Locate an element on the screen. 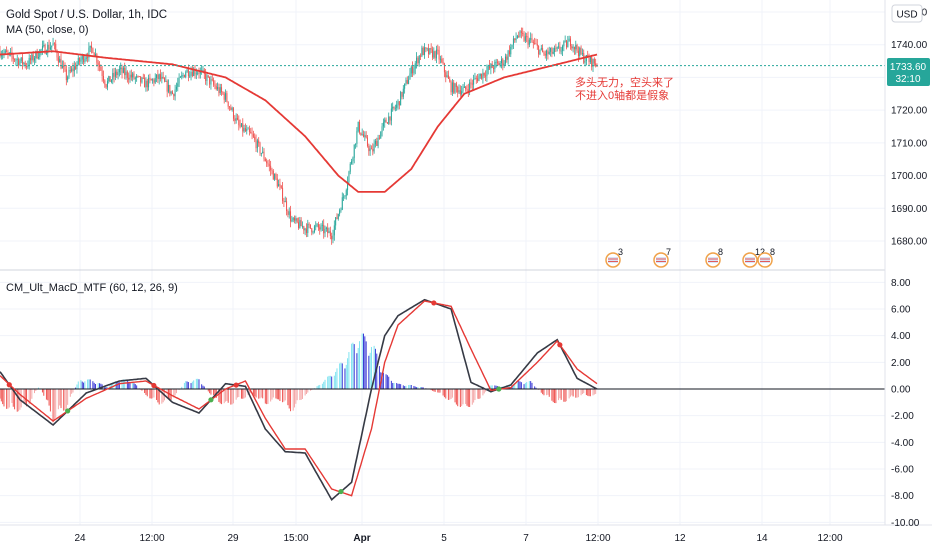  time-axis: 24 12:00 29 15:00 Apr 5 7 12:00 12 14 12:00 is located at coordinates (458, 538).